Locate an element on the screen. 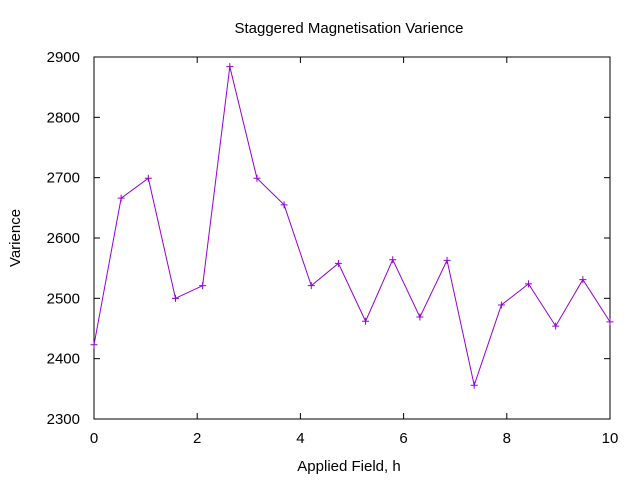 Image resolution: width=640 pixels, height=480 pixels. x-tick-label: 6 is located at coordinates (403, 438).